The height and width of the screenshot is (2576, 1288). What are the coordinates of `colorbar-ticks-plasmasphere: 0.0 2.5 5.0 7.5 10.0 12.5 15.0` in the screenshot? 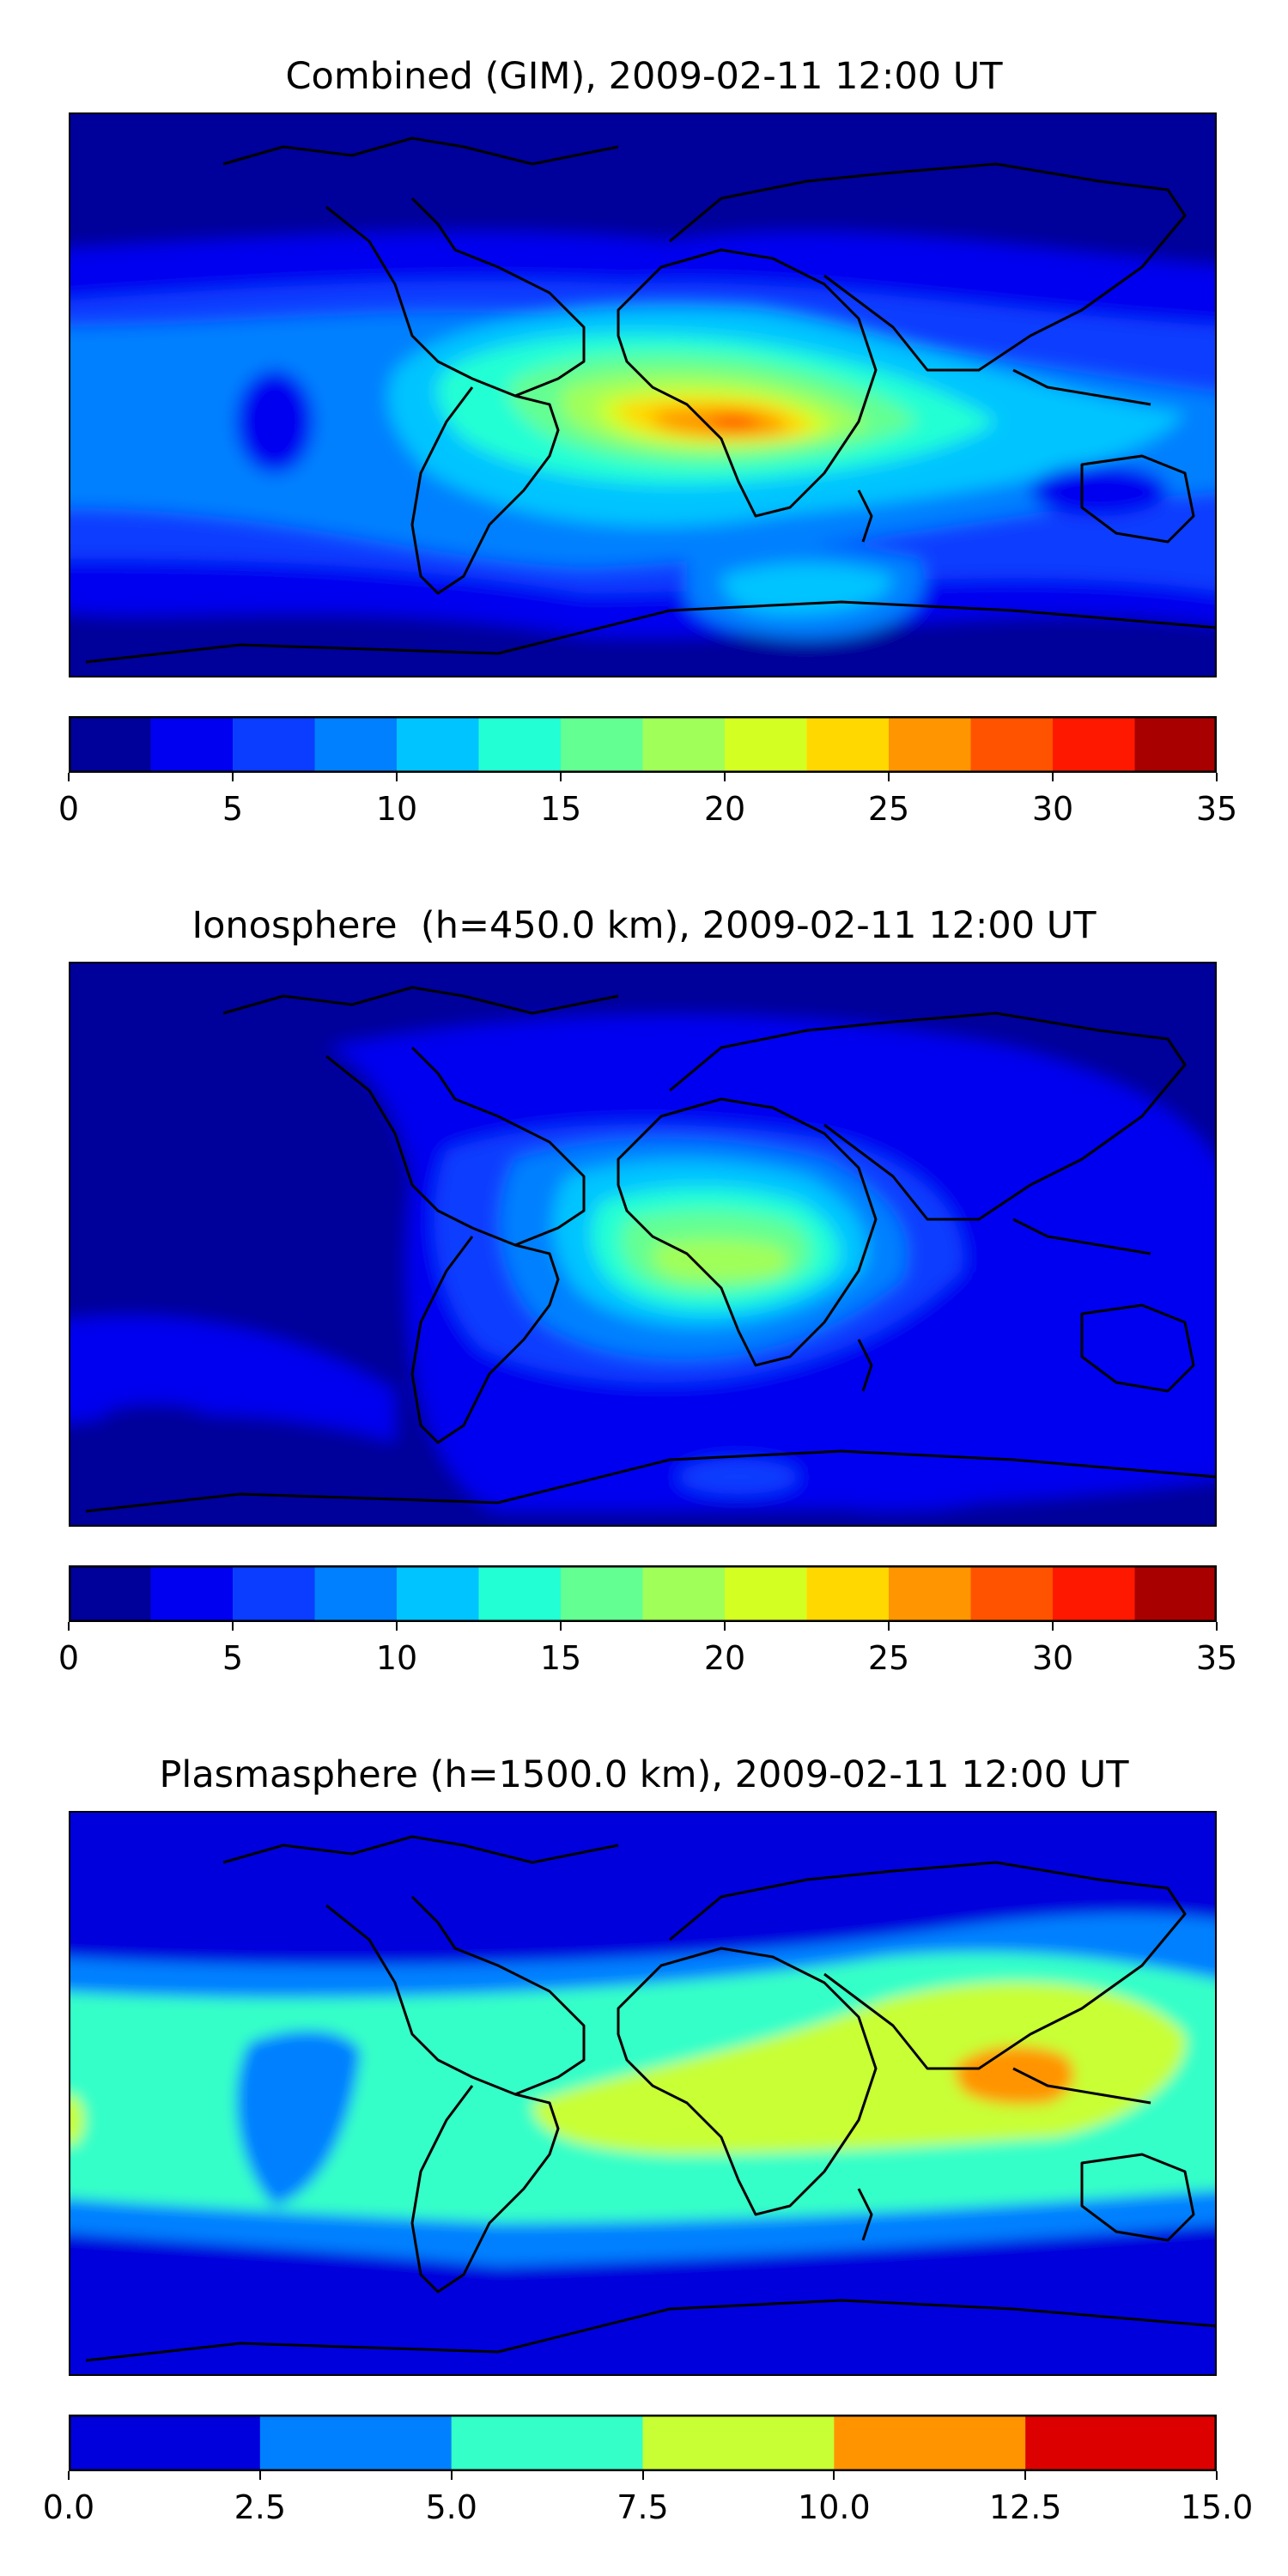 It's located at (648, 2499).